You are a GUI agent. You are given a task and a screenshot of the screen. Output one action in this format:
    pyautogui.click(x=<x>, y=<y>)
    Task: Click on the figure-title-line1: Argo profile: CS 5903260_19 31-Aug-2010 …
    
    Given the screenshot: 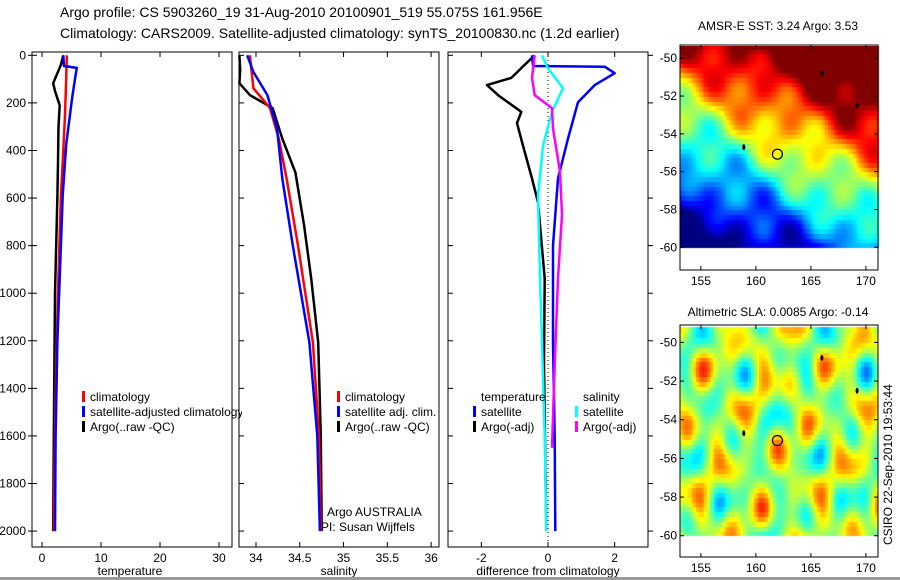 What is the action you would take?
    pyautogui.click(x=301, y=12)
    